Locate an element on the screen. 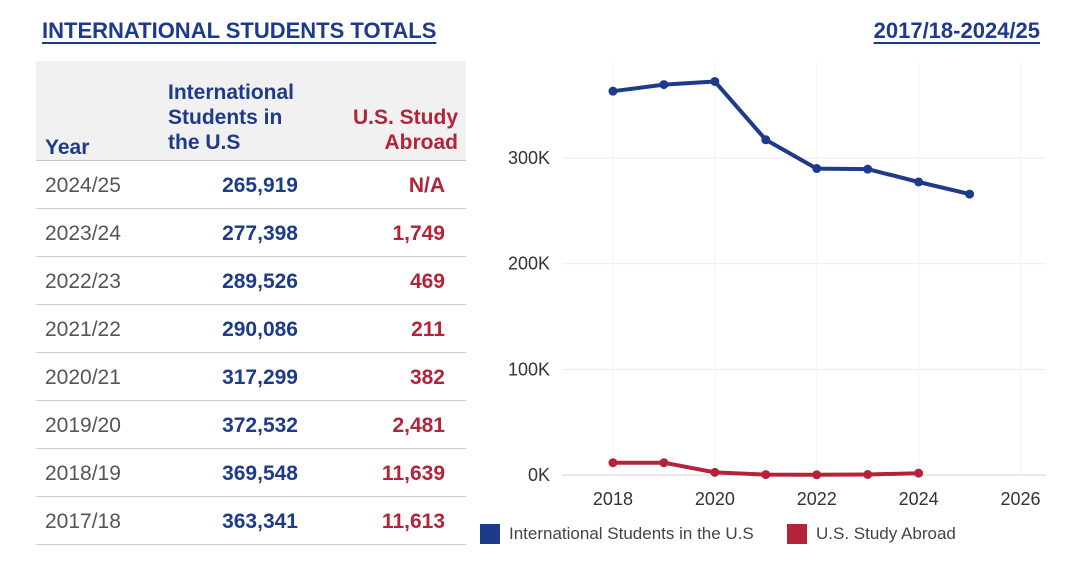 This screenshot has height=564, width=1080. cell-year: 2022/23 is located at coordinates (83, 281).